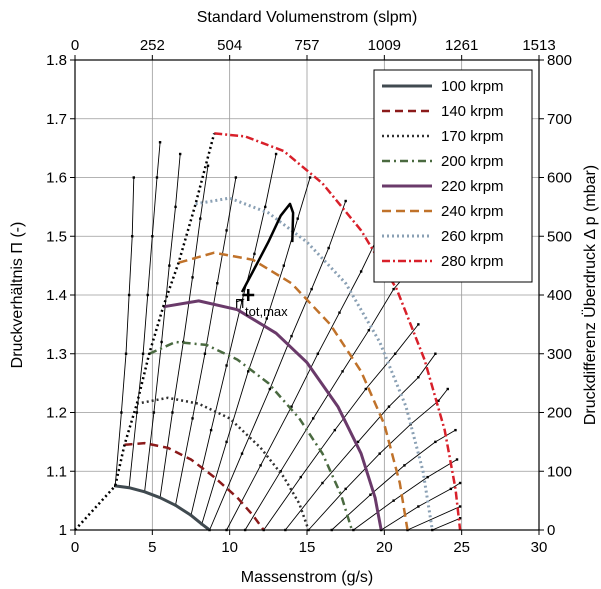 The image size is (601, 589). I want to click on y-tick-label: 1.1, so click(56, 471).